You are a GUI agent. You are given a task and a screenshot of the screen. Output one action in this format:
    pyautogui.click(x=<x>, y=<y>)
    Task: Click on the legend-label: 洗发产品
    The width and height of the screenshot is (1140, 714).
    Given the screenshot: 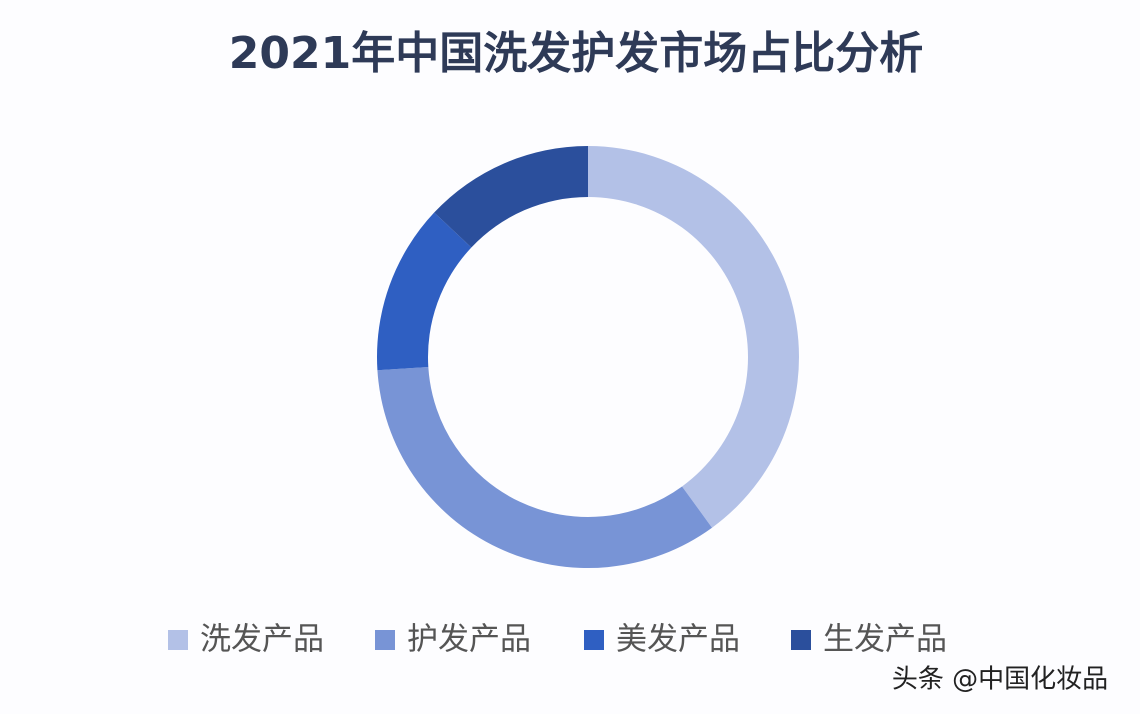 What is the action you would take?
    pyautogui.click(x=262, y=640)
    